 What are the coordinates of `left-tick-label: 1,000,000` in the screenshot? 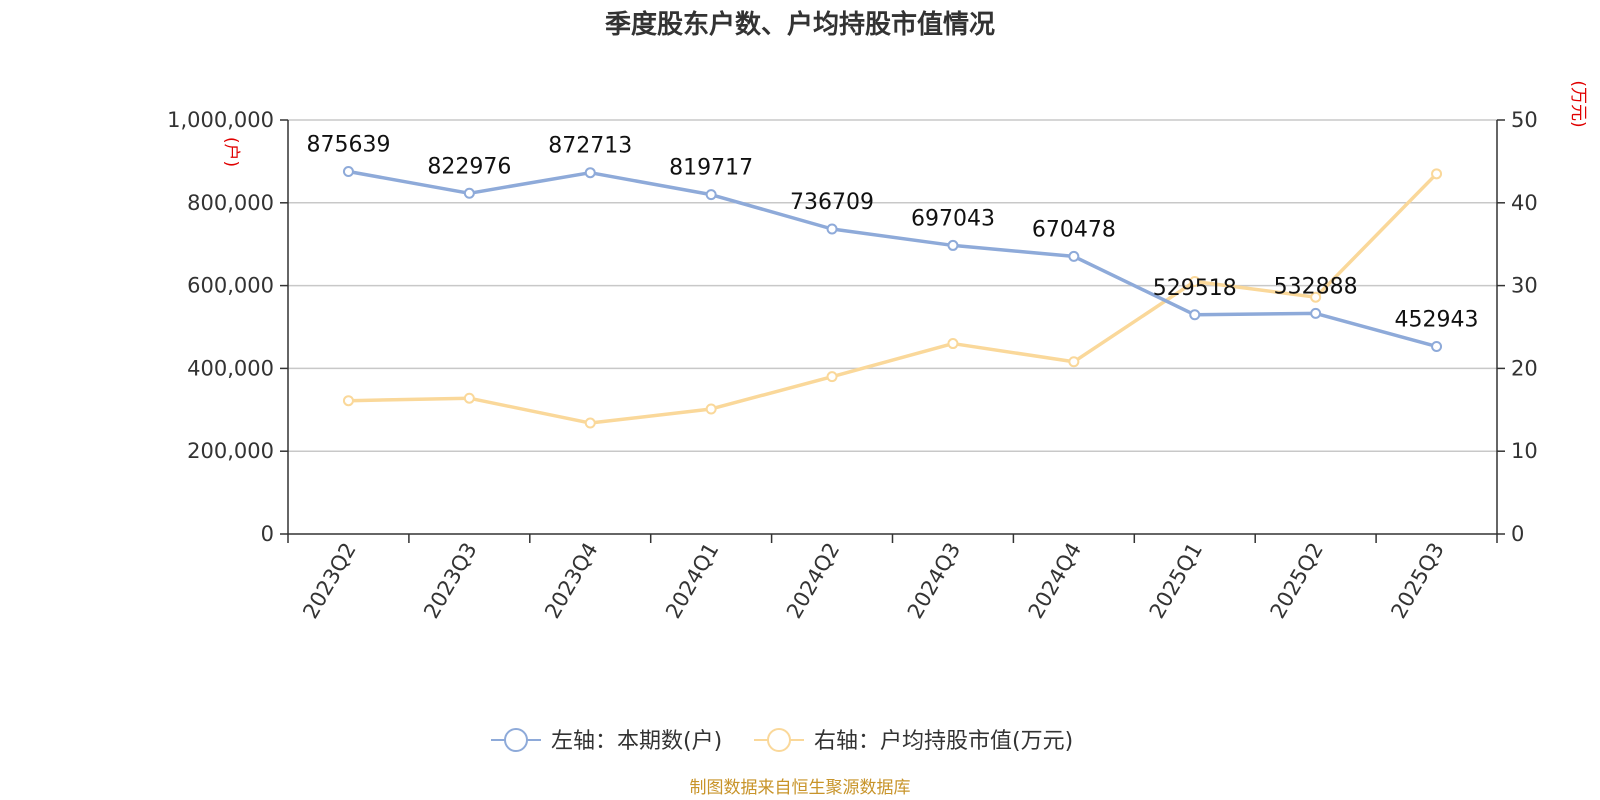 It's located at (220, 120).